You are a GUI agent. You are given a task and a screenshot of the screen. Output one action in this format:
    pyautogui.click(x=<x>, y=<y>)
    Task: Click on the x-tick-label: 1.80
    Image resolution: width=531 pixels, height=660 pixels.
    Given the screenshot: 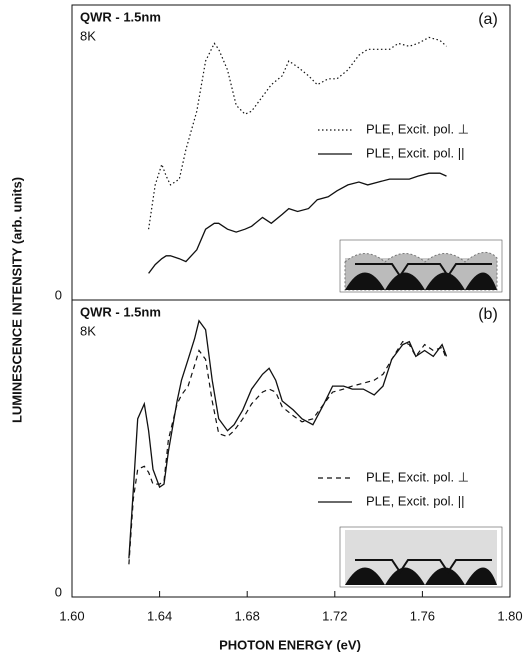 What is the action you would take?
    pyautogui.click(x=509, y=615)
    